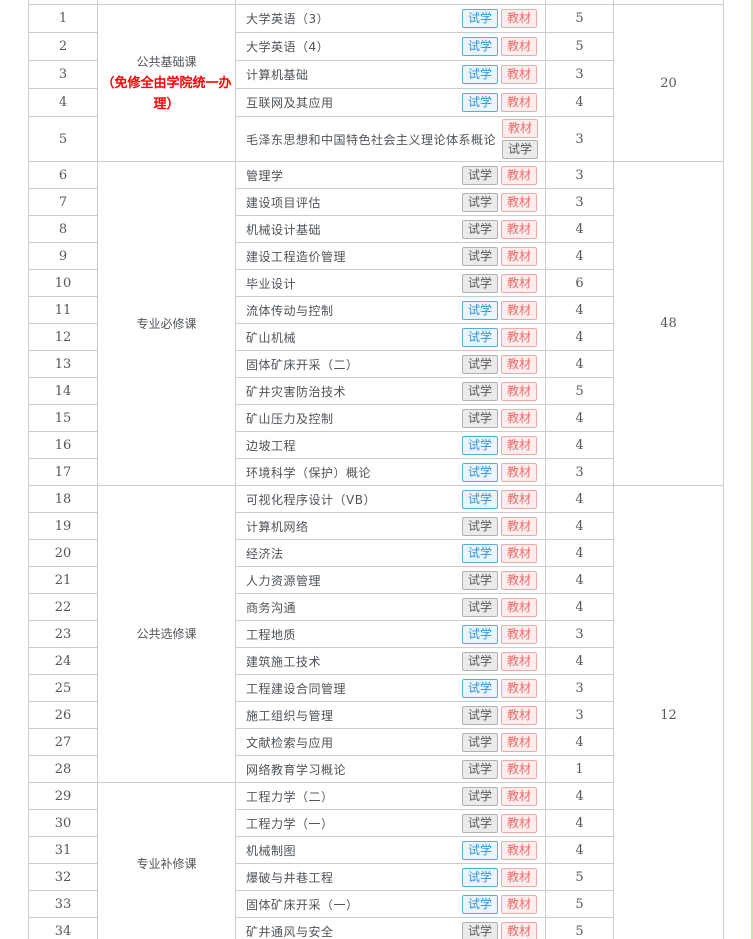  I want to click on course-name: 机械设计基础, so click(284, 229).